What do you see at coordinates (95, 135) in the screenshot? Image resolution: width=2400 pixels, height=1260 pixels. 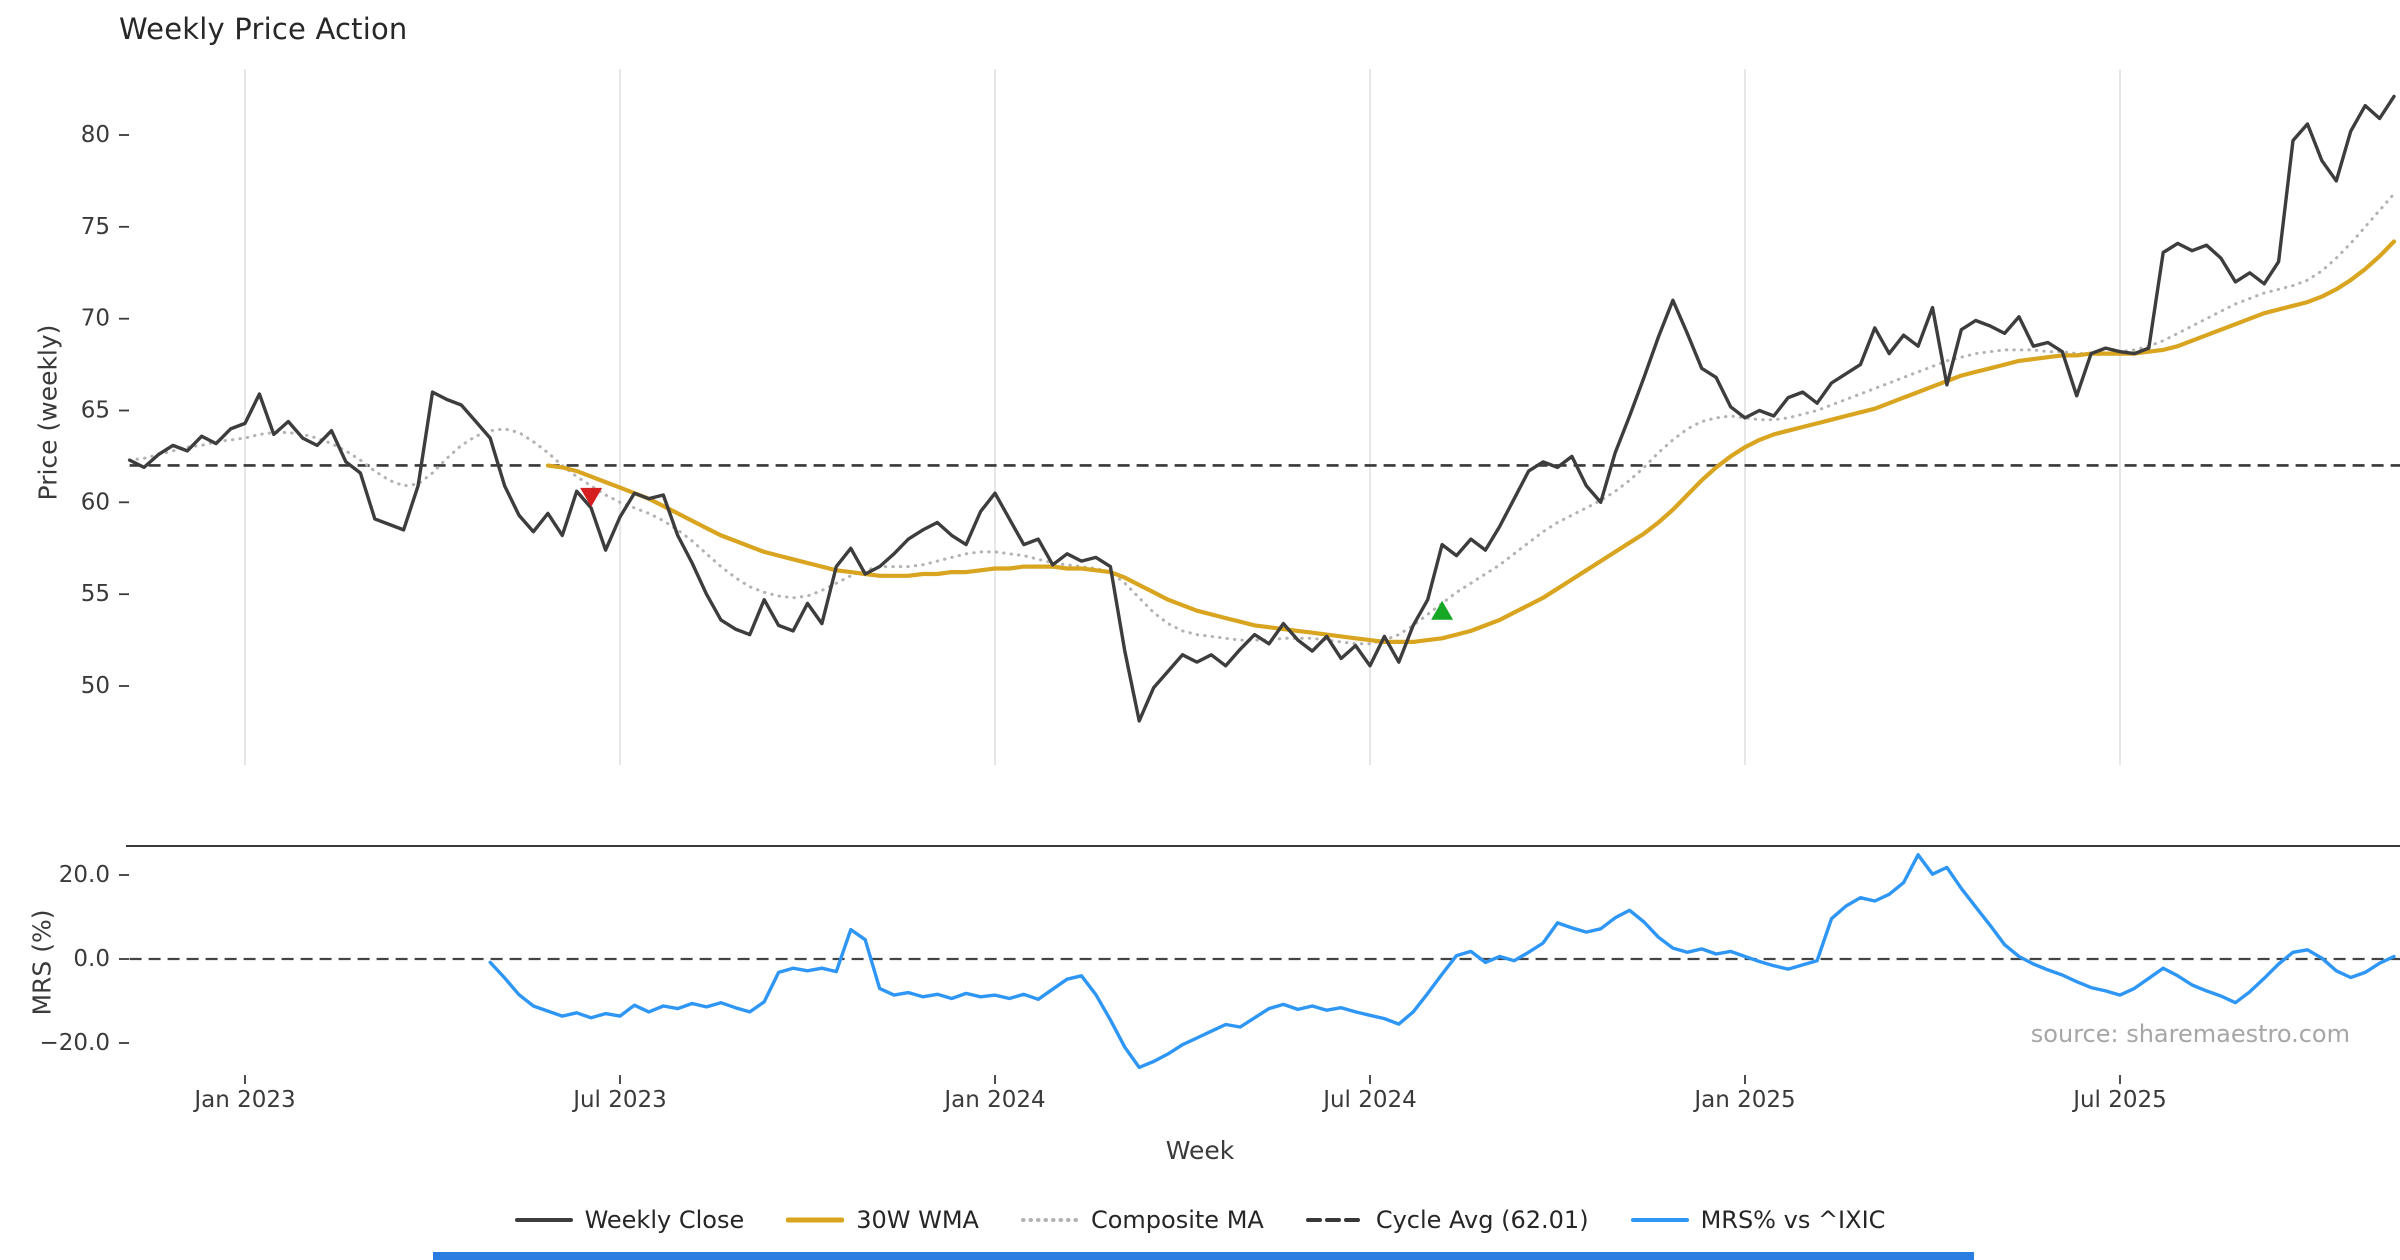 I see `svg-text: 80` at bounding box center [95, 135].